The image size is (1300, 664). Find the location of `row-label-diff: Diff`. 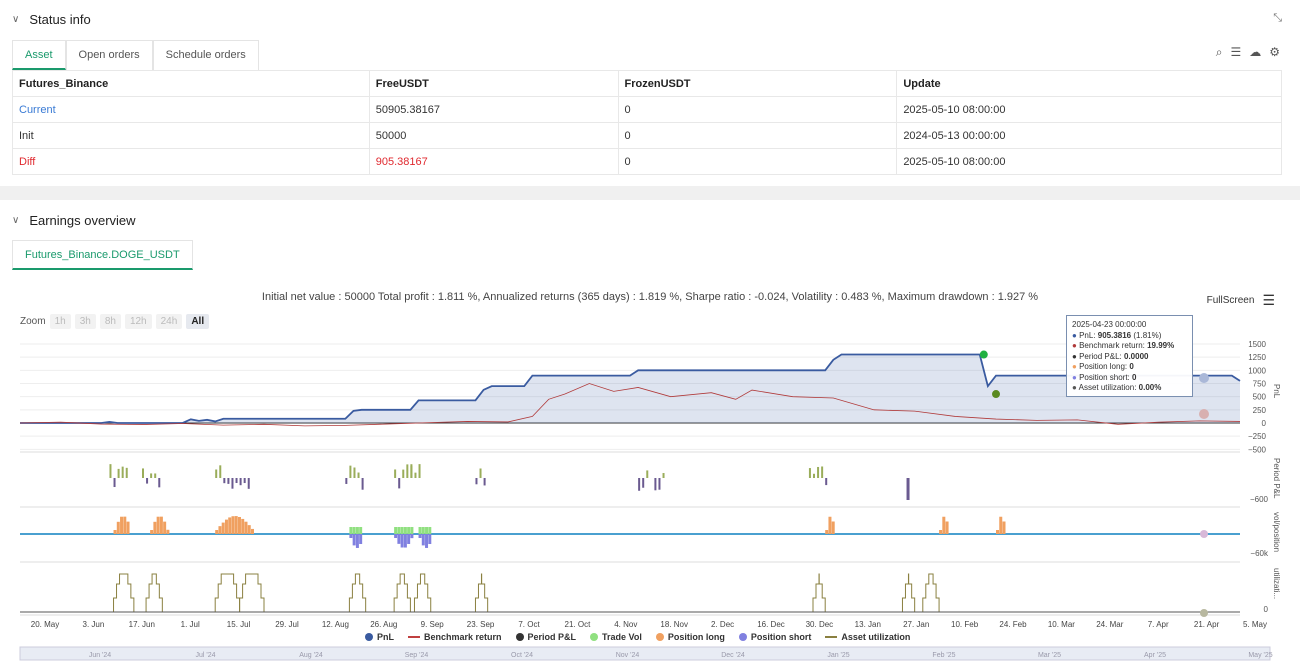

row-label-diff: Diff is located at coordinates (191, 162).